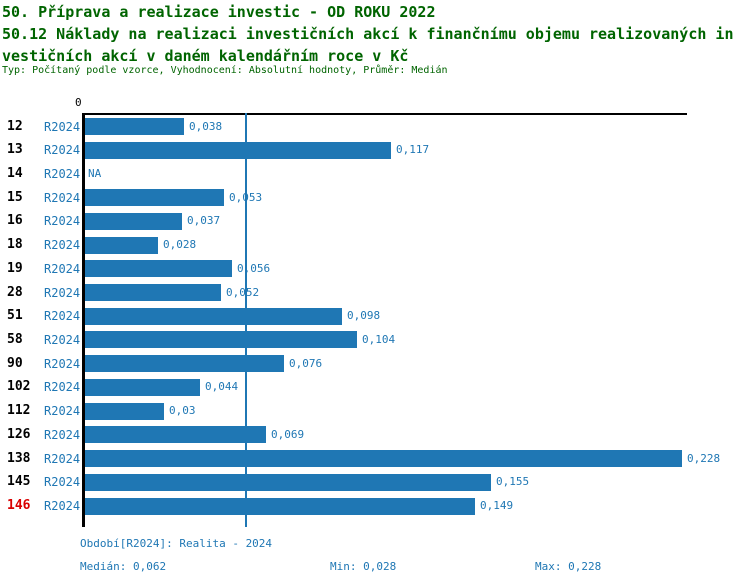  I want to click on value-label: 0,038, so click(206, 126).